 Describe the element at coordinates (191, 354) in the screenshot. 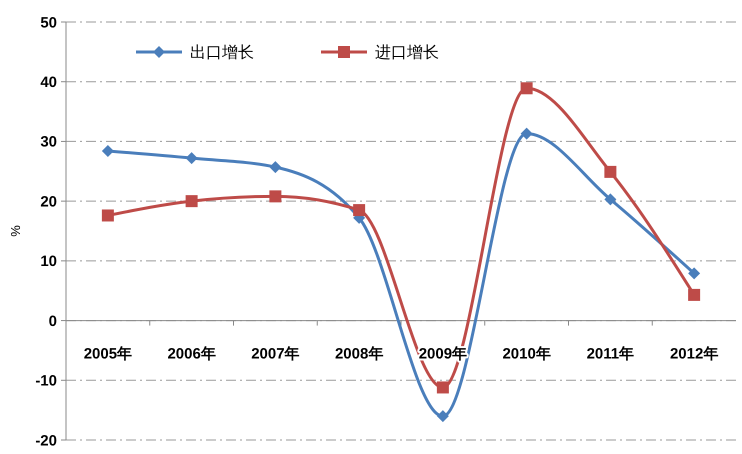

I see `x-tick-label: 2006年` at that location.